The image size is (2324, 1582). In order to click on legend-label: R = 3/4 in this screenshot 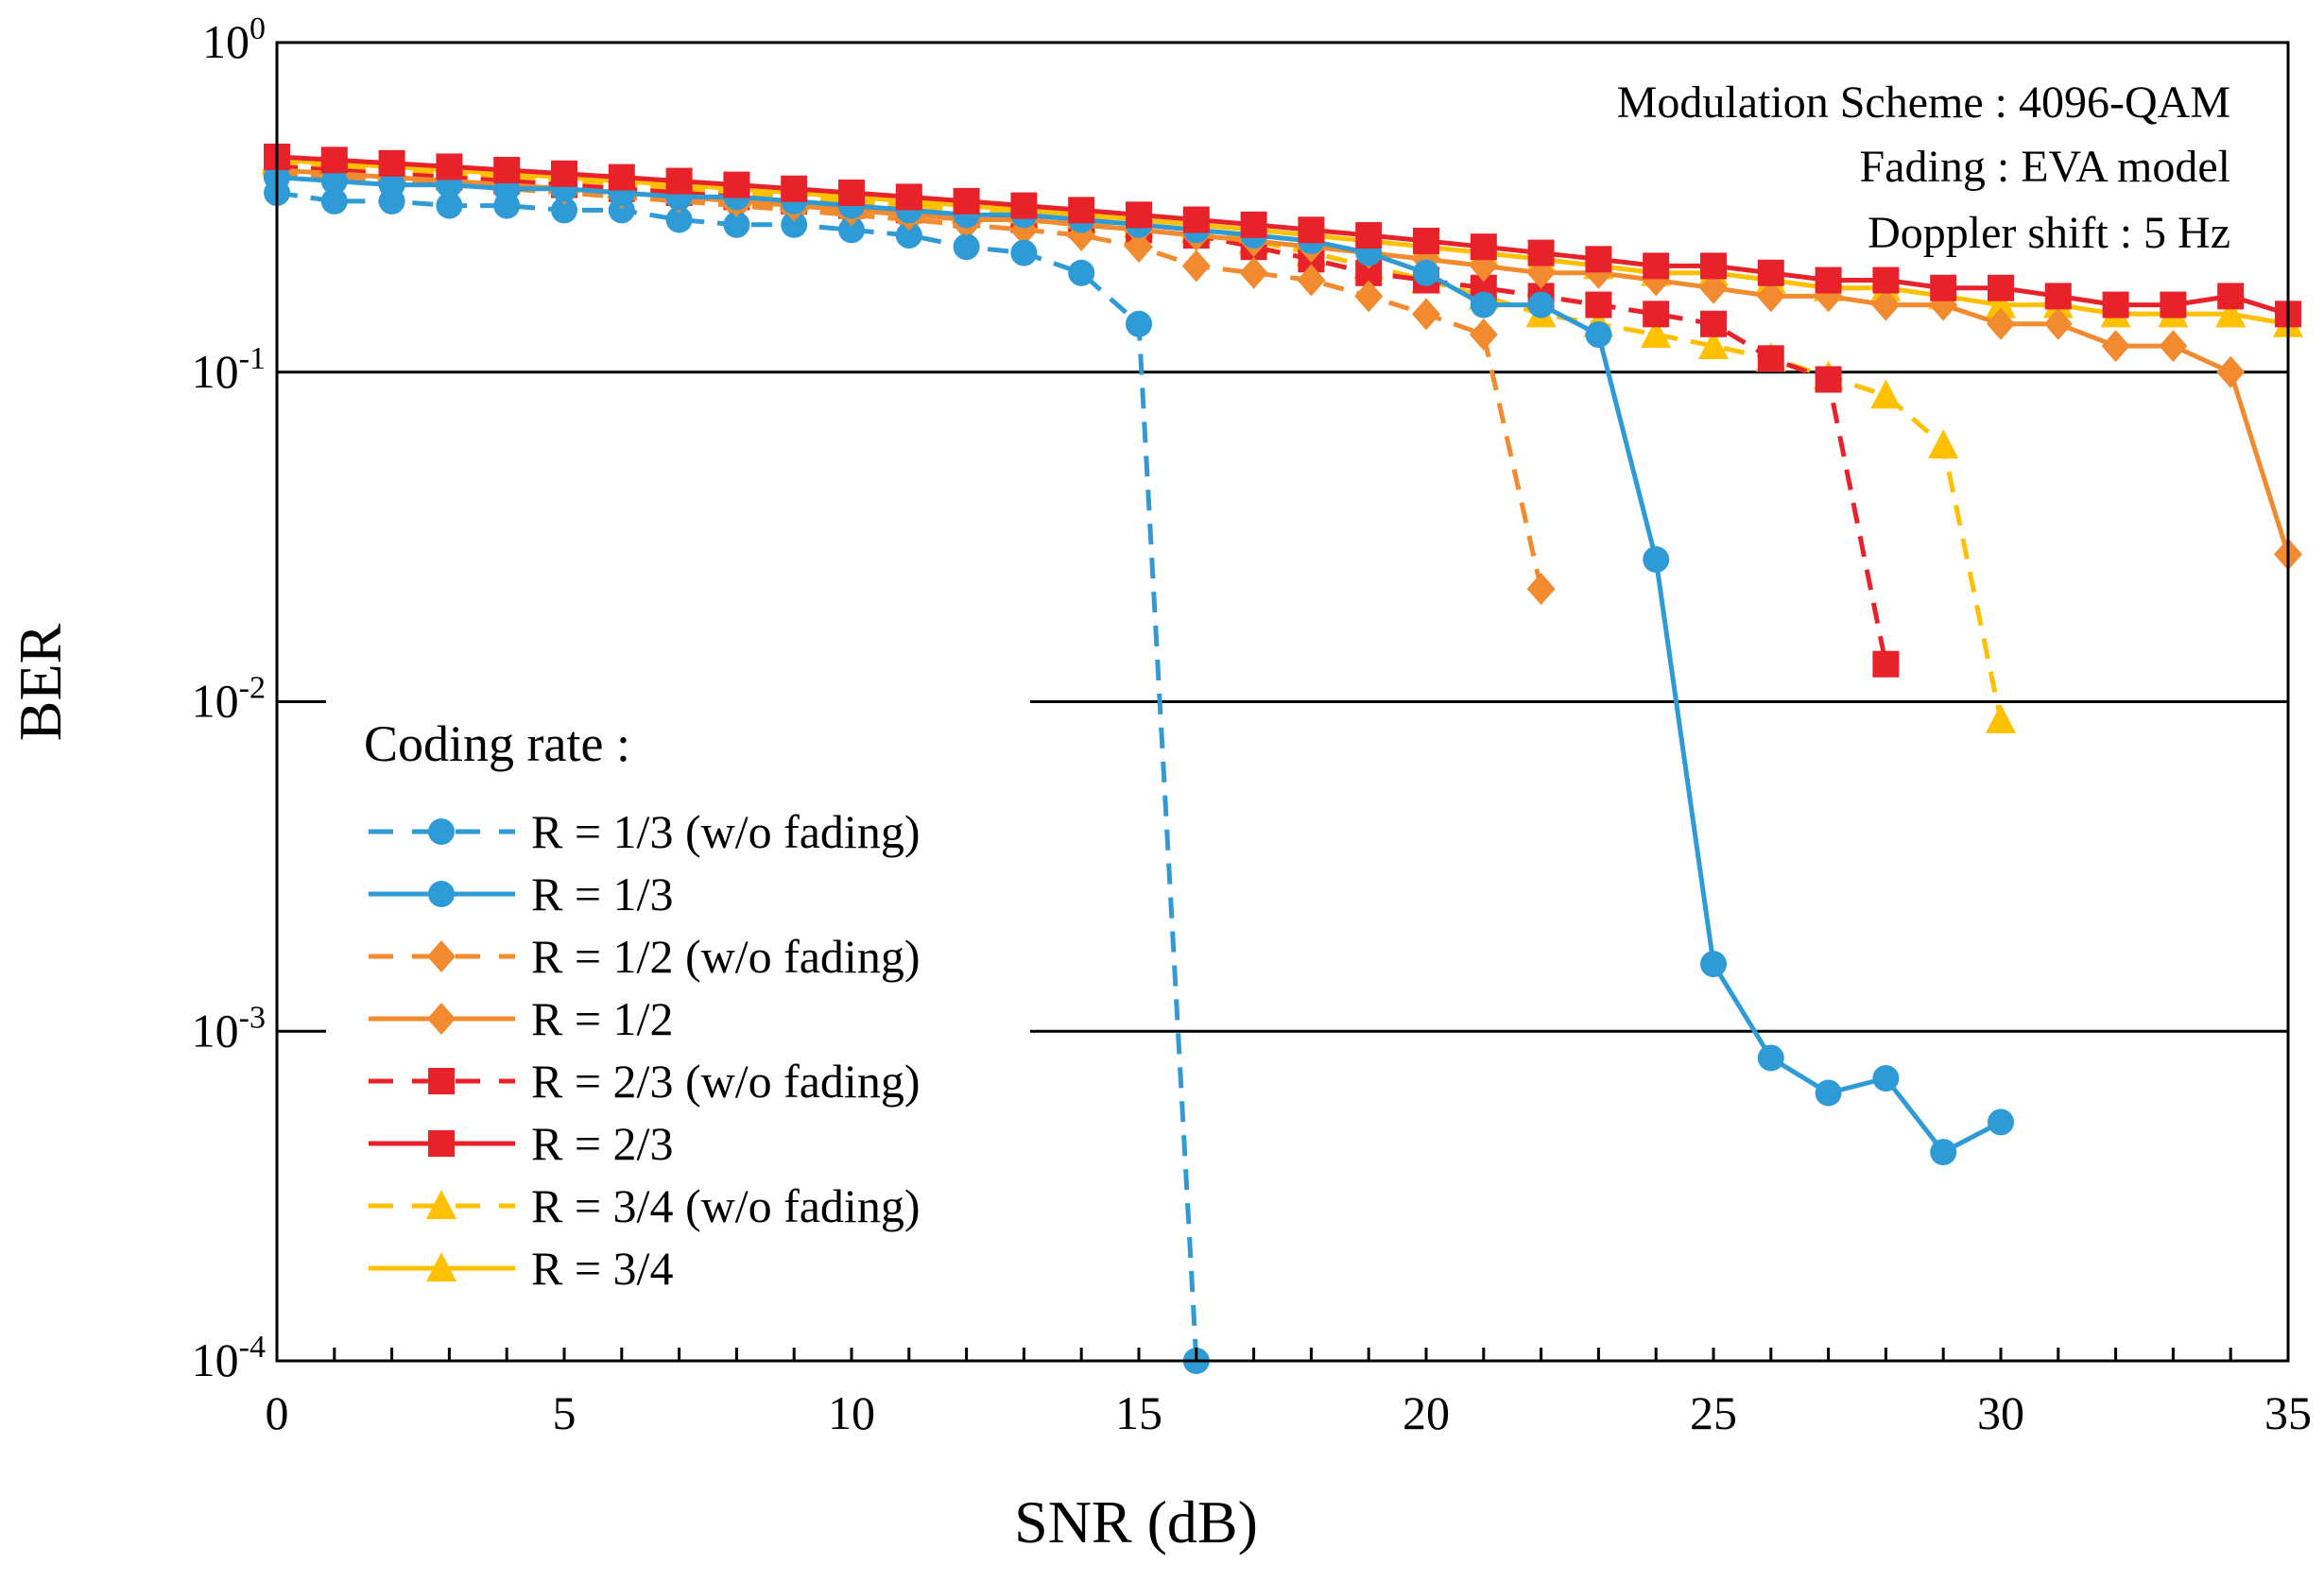, I will do `click(602, 1268)`.